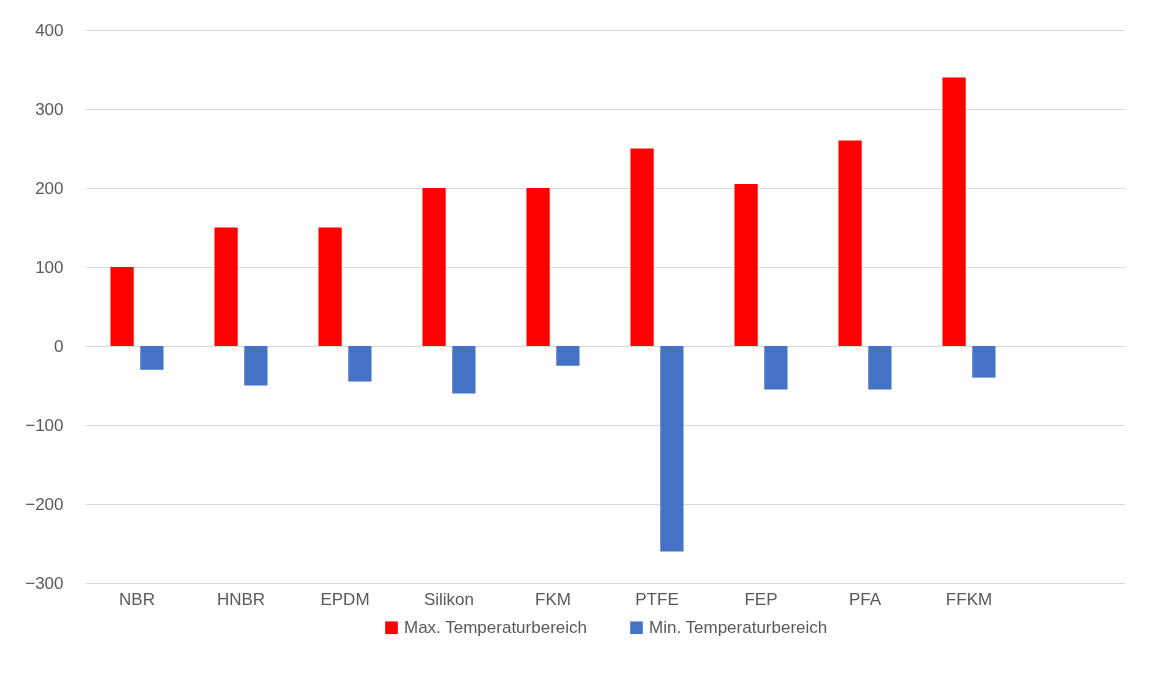 Image resolution: width=1155 pixels, height=675 pixels. I want to click on x-tick-label: NBR, so click(137, 599).